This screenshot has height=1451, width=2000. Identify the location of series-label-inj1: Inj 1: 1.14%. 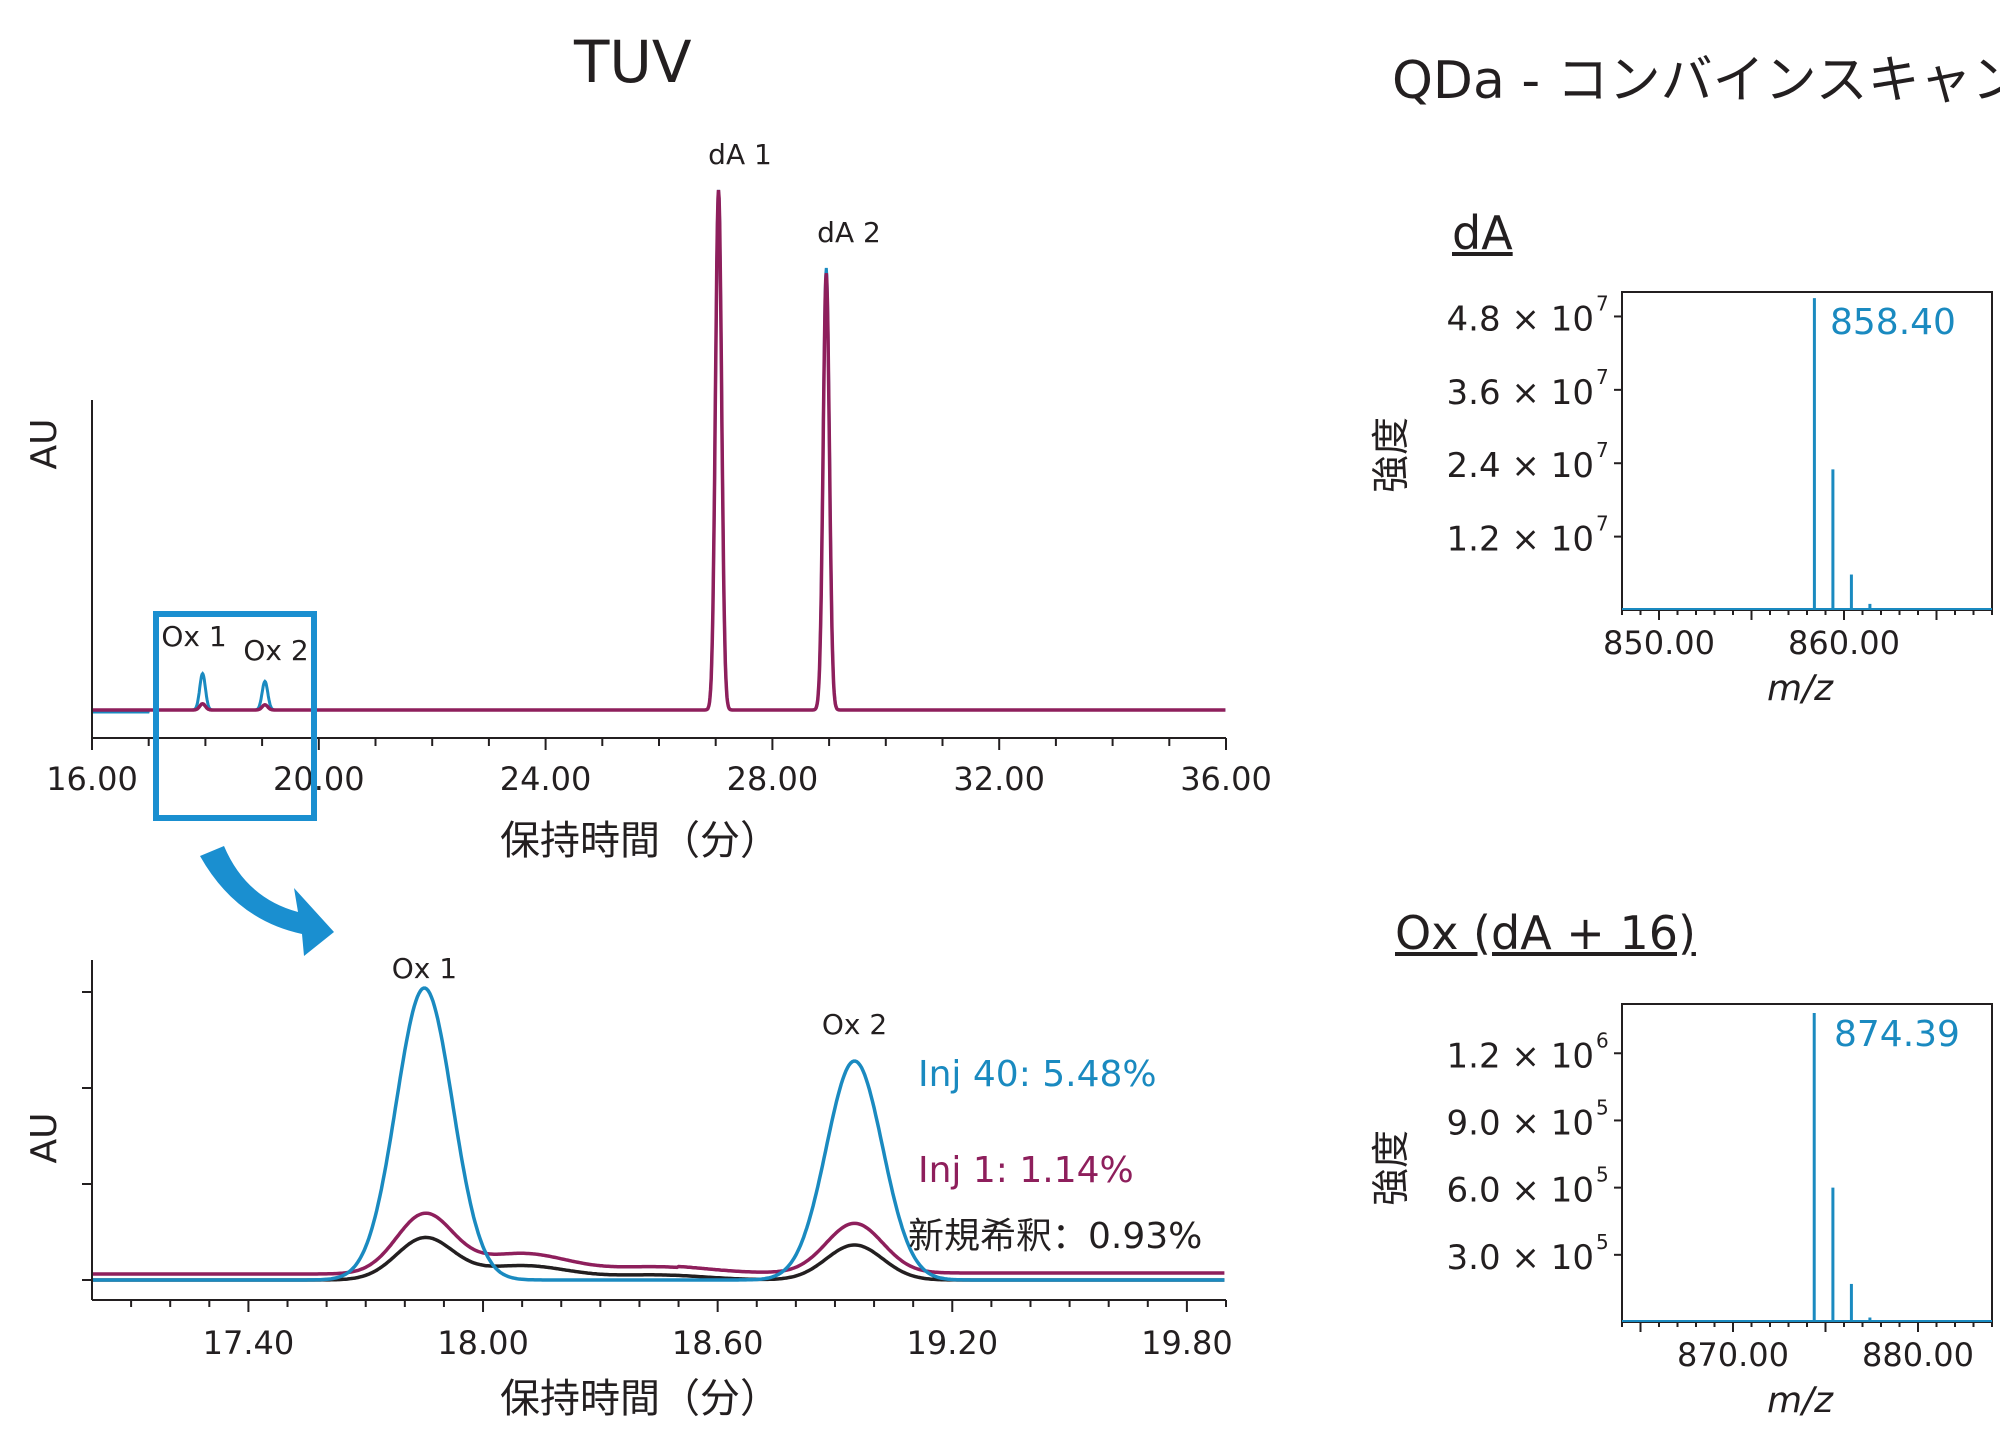
(1026, 1170).